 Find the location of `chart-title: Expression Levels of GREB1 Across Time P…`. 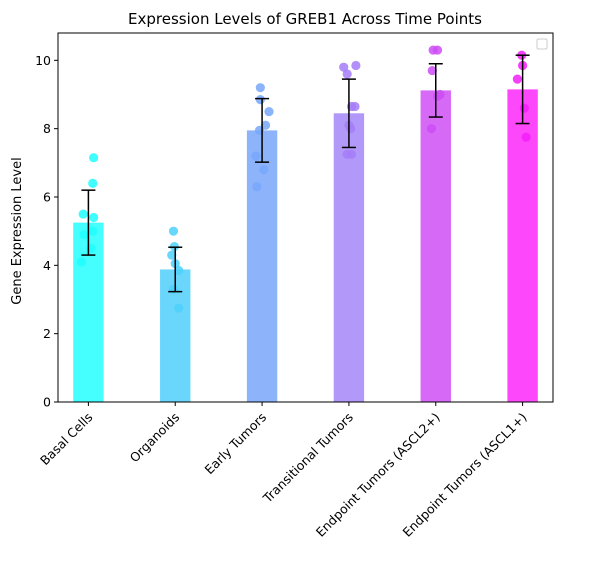

chart-title: Expression Levels of GREB1 Across Time P… is located at coordinates (305, 19).